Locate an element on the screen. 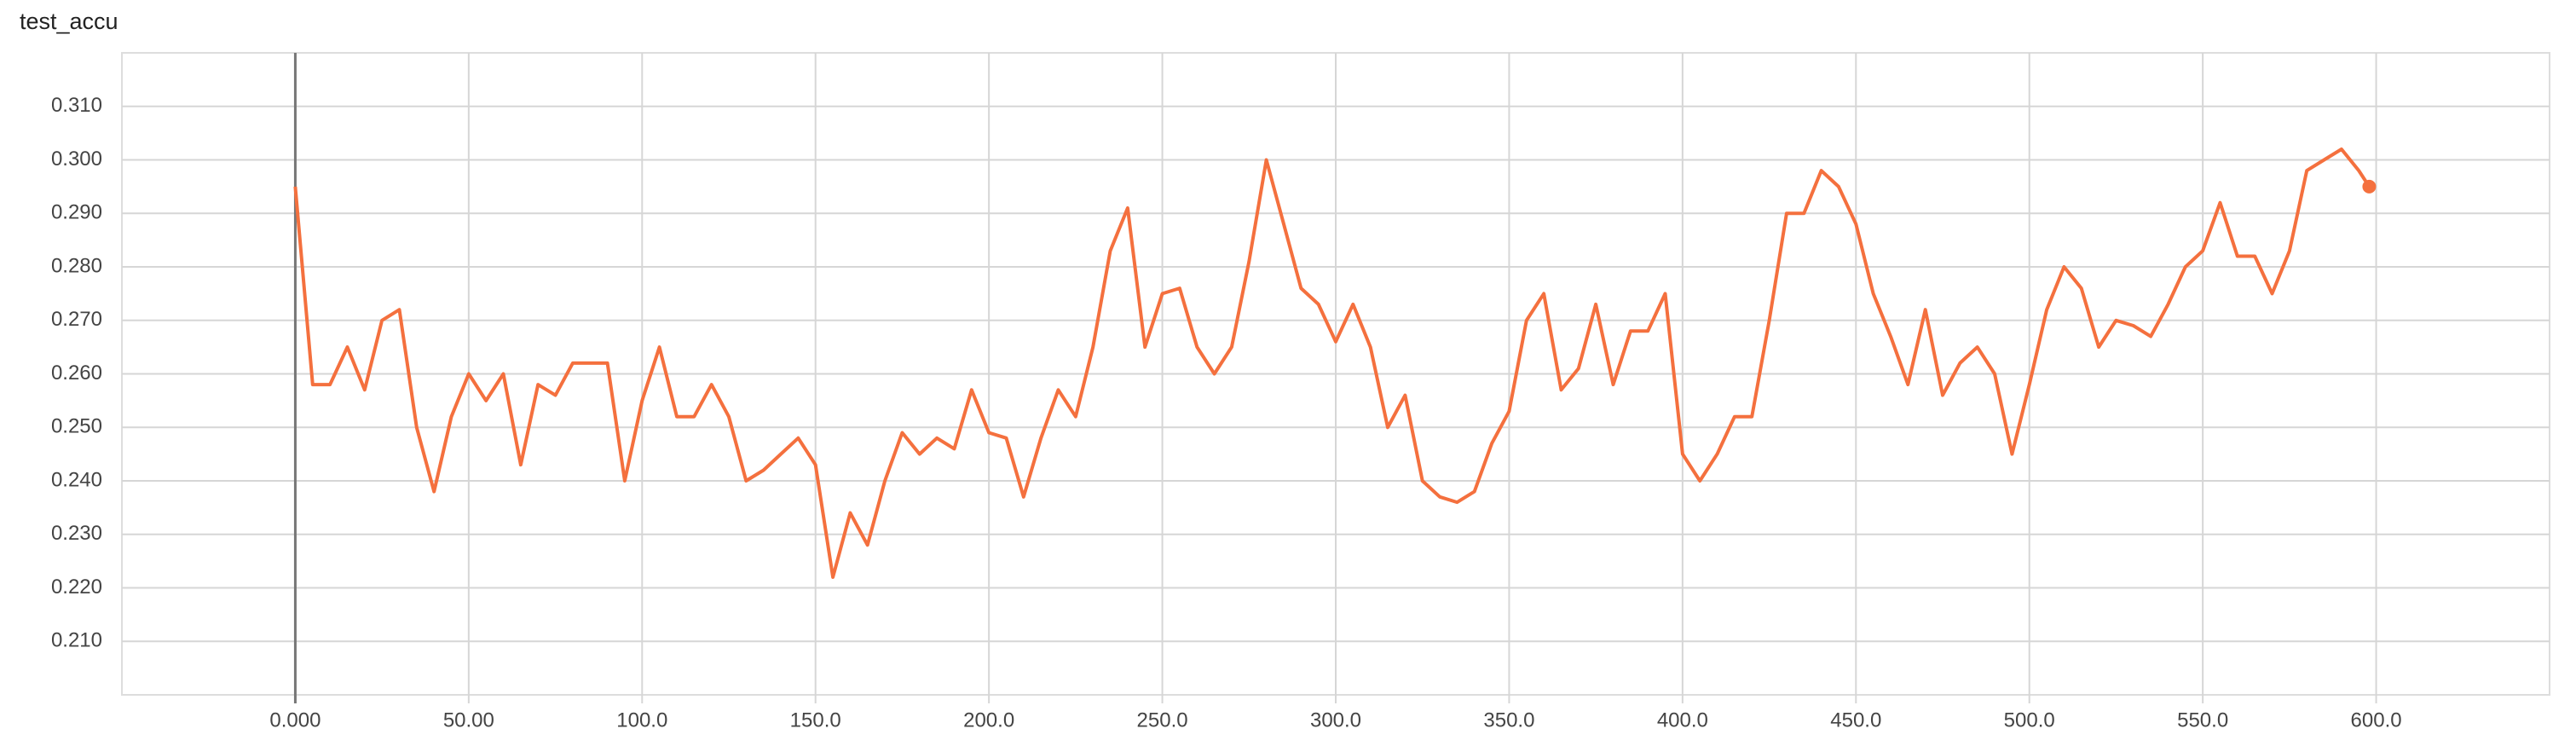  x-tick-label: 400.0 is located at coordinates (1682, 720).